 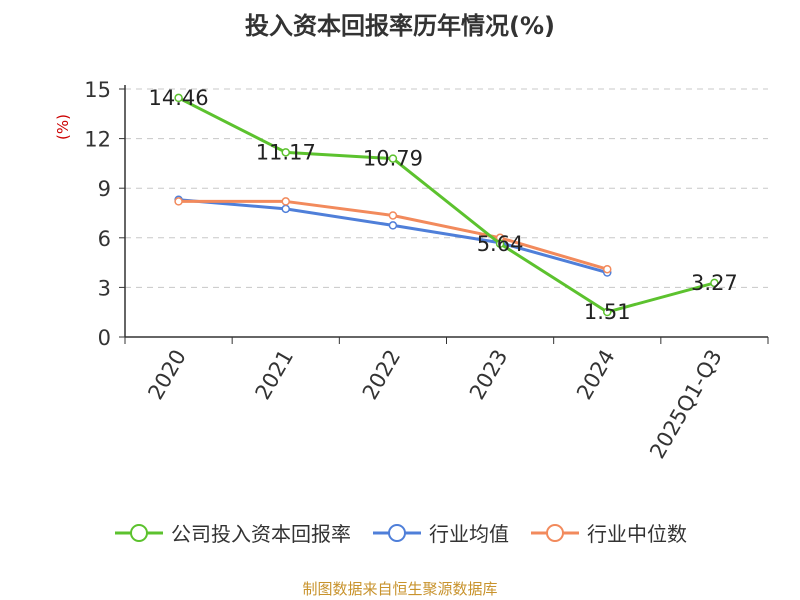 What do you see at coordinates (167, 375) in the screenshot?
I see `x-tick-label: 2020` at bounding box center [167, 375].